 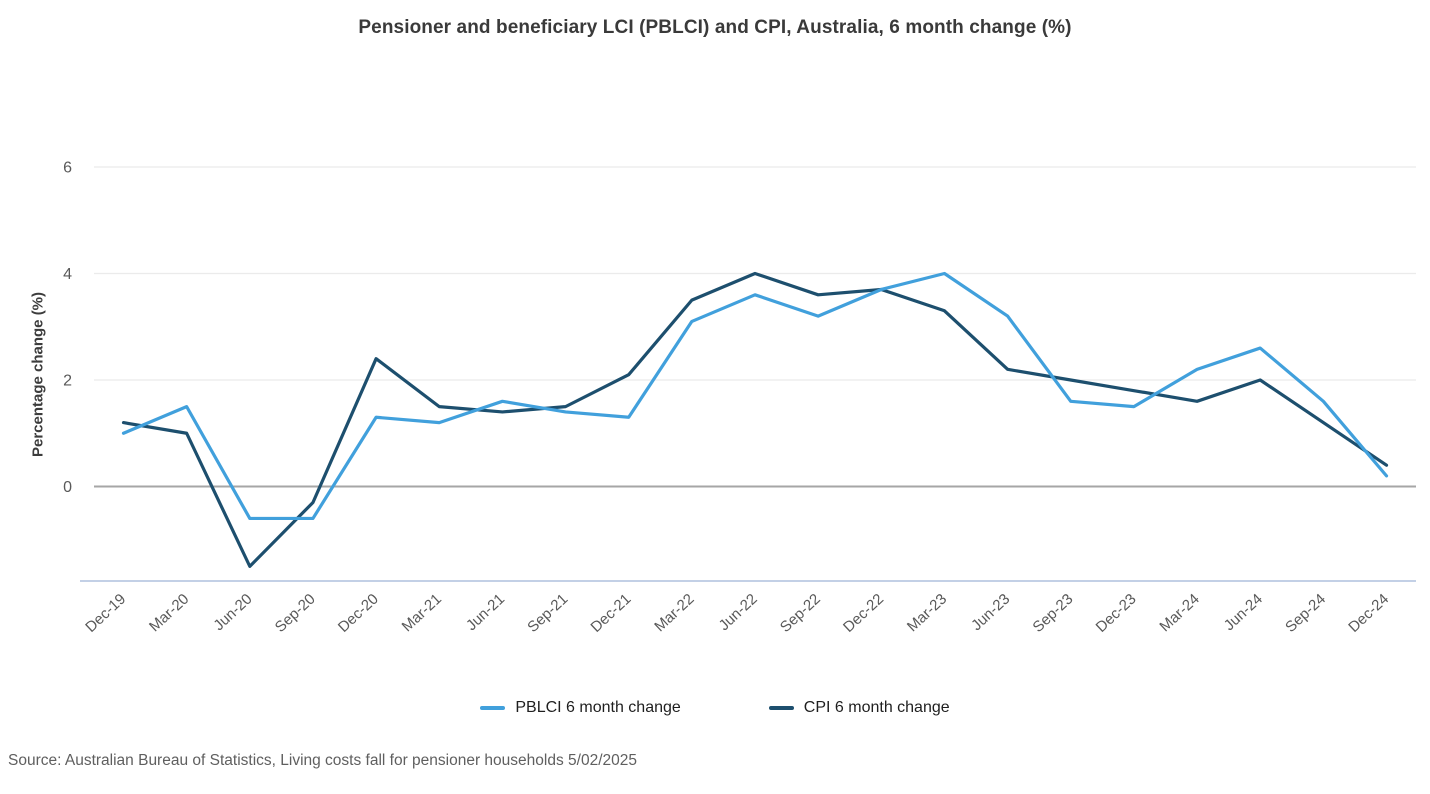 What do you see at coordinates (738, 612) in the screenshot?
I see `x-tick-label-Jun-22: Jun-22` at bounding box center [738, 612].